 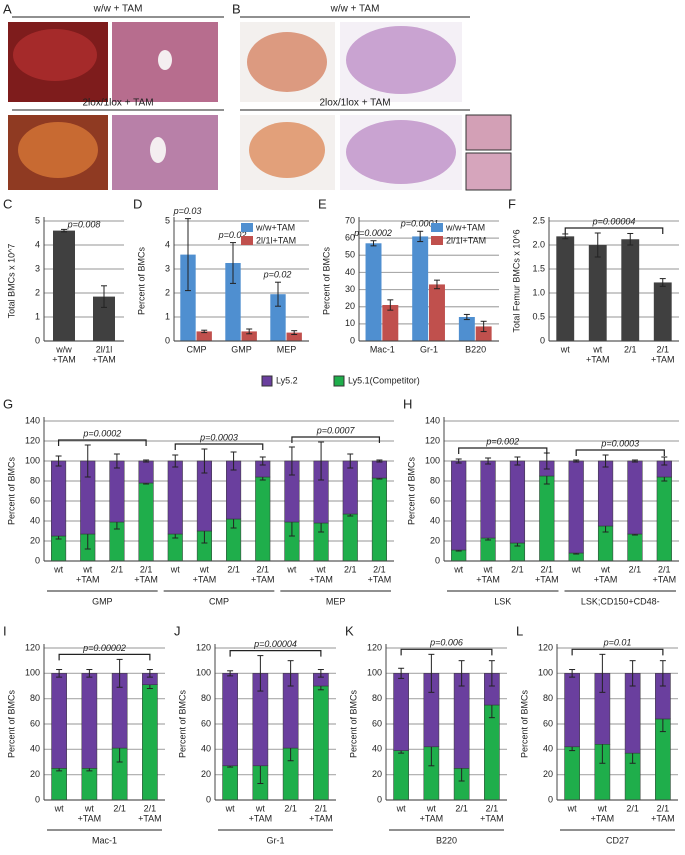 What do you see at coordinates (419, 224) in the screenshot?
I see `p-value: p=0.0001` at bounding box center [419, 224].